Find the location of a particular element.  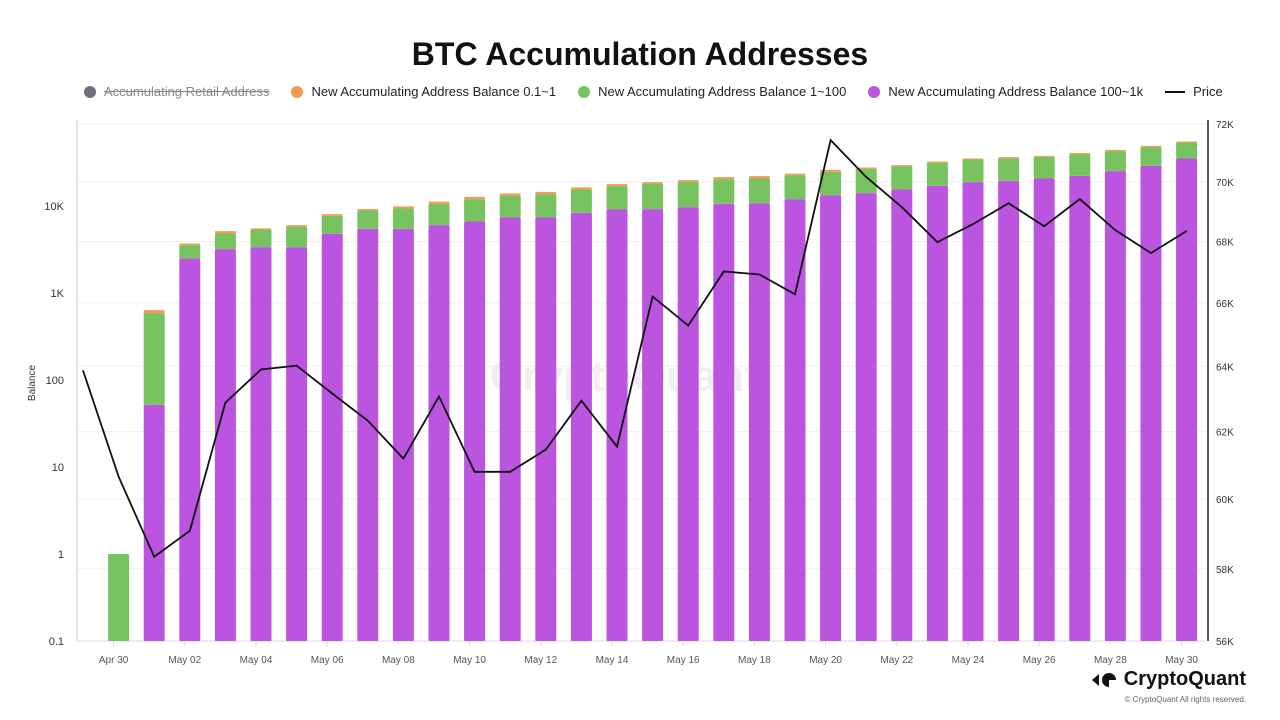

left-axis-tick-label: 1K is located at coordinates (58, 294).